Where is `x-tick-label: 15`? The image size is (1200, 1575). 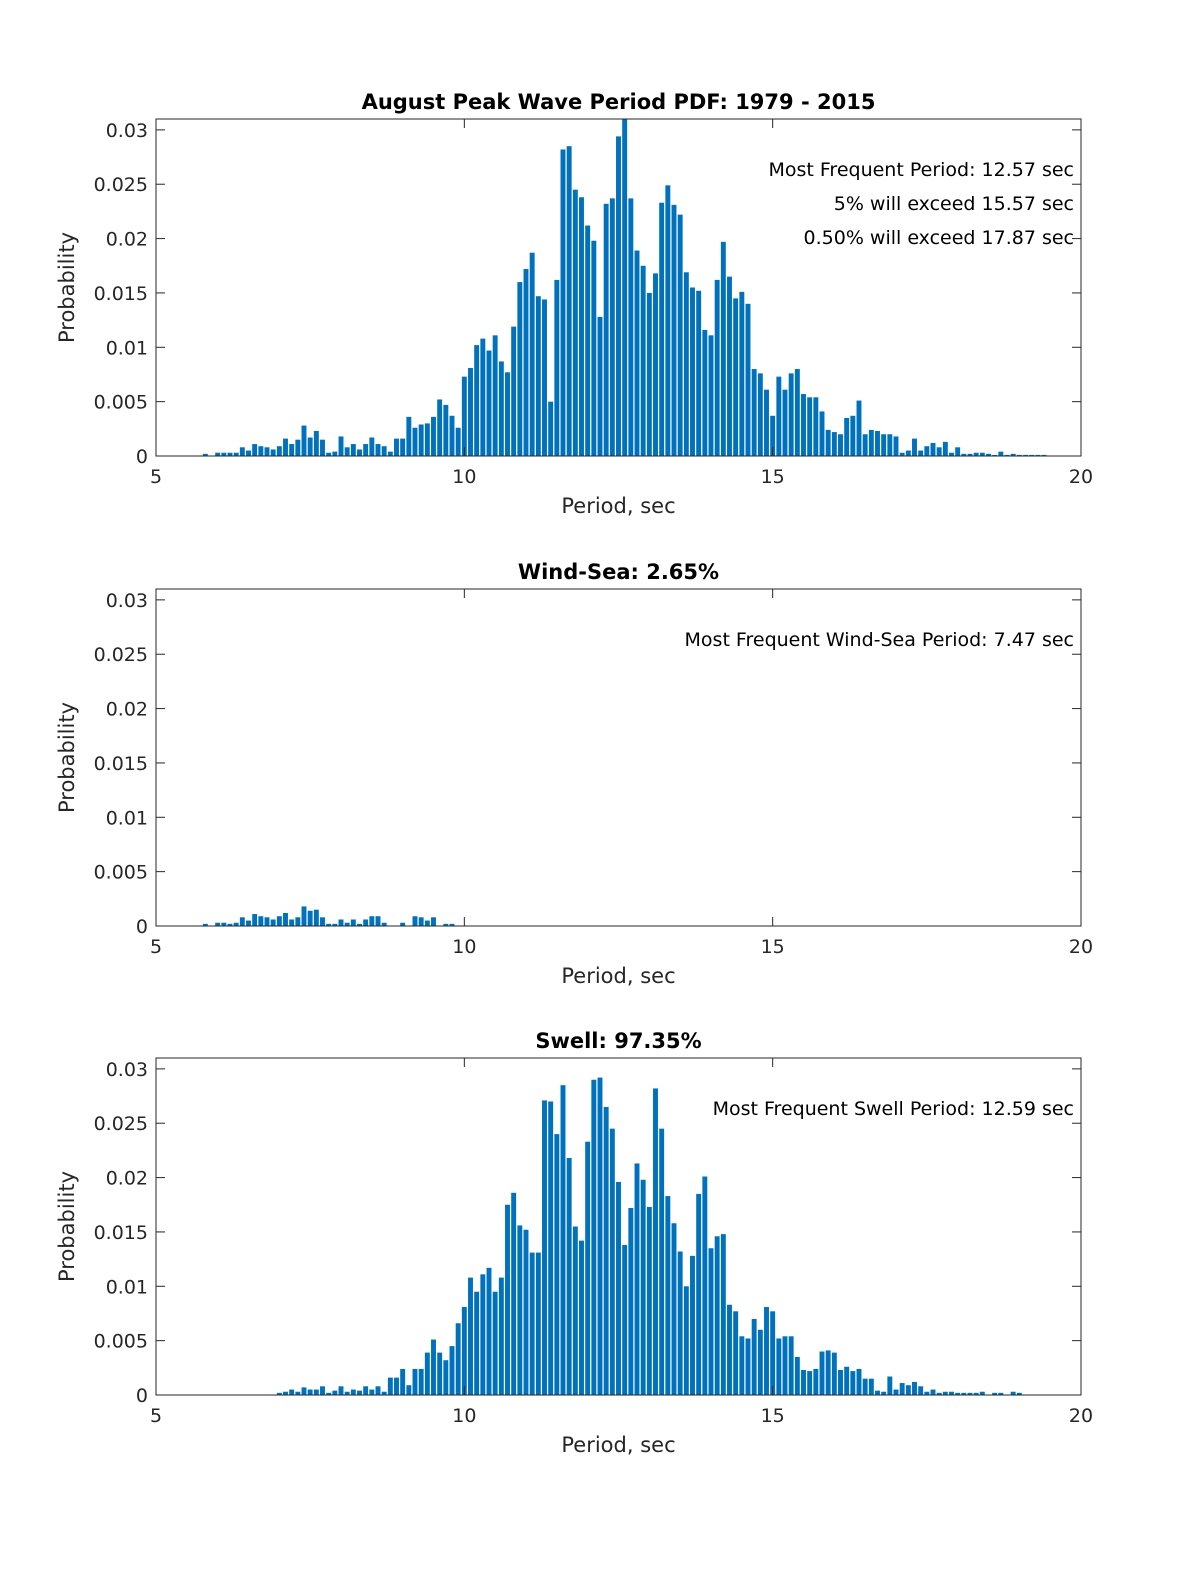 x-tick-label: 15 is located at coordinates (773, 947).